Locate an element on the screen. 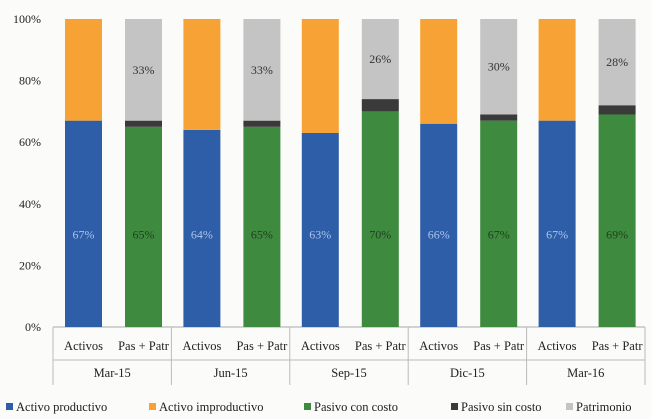  data-label-patrimonio: 28% is located at coordinates (617, 62).